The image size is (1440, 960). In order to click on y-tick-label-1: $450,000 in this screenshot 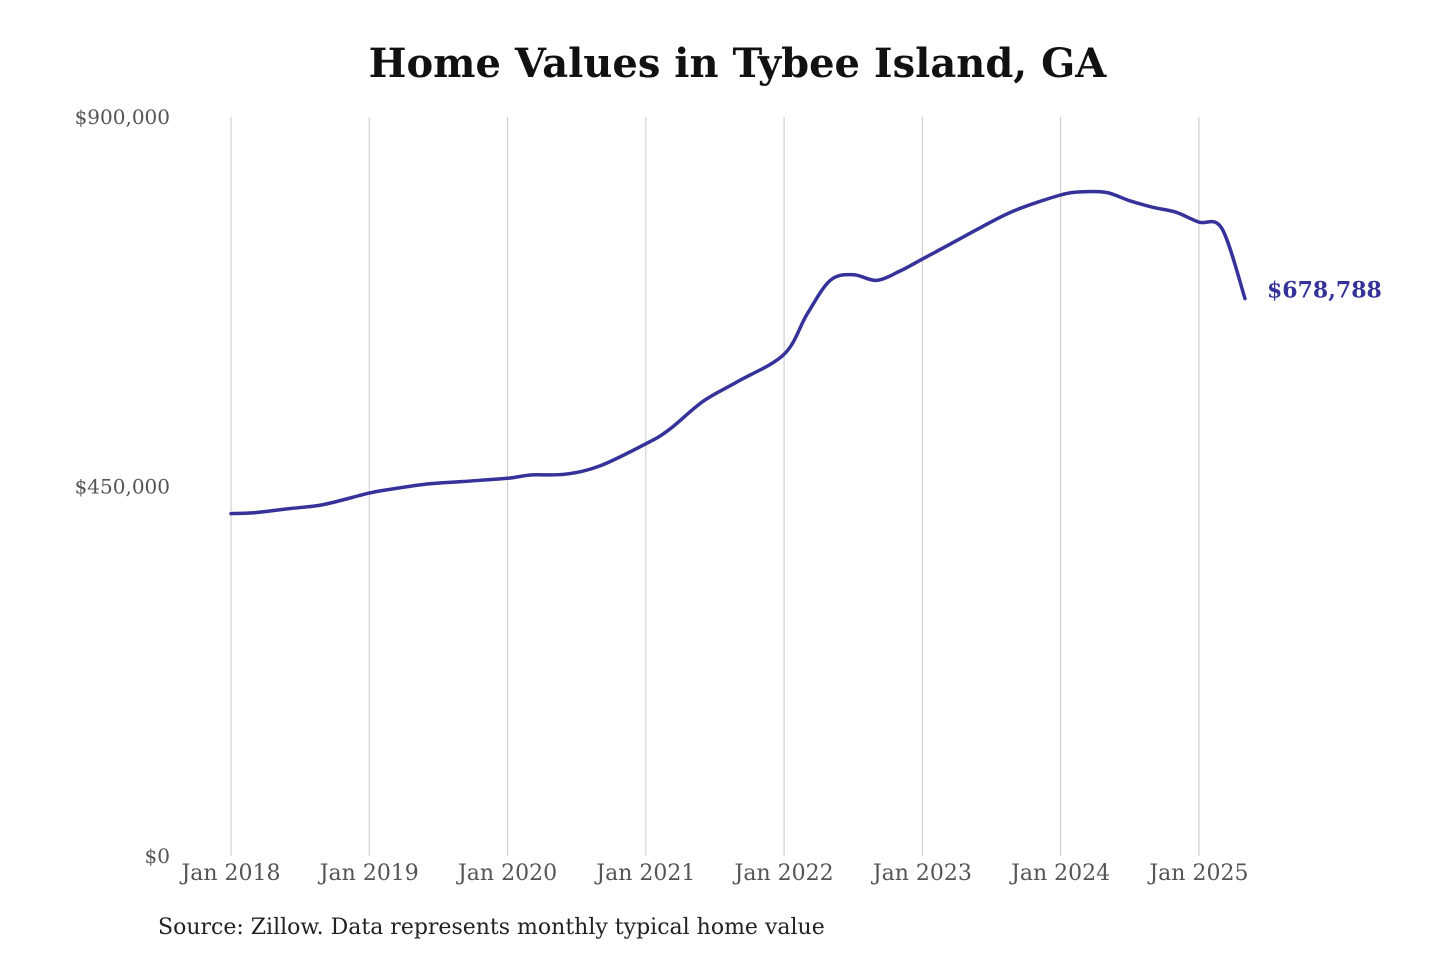, I will do `click(122, 487)`.